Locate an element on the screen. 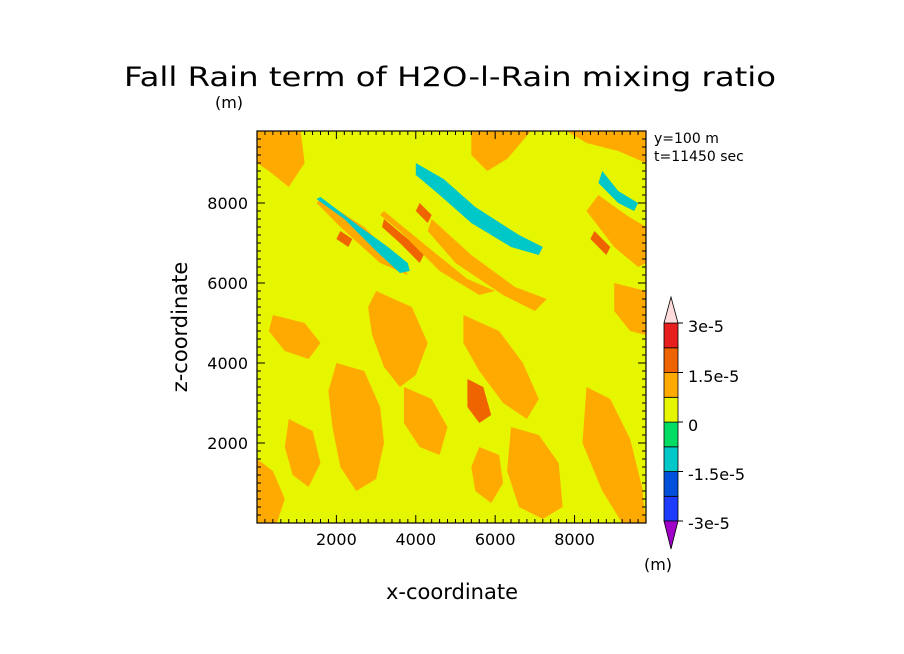 Image resolution: width=904 pixels, height=654 pixels. colorbar-label: 0 is located at coordinates (693, 425).